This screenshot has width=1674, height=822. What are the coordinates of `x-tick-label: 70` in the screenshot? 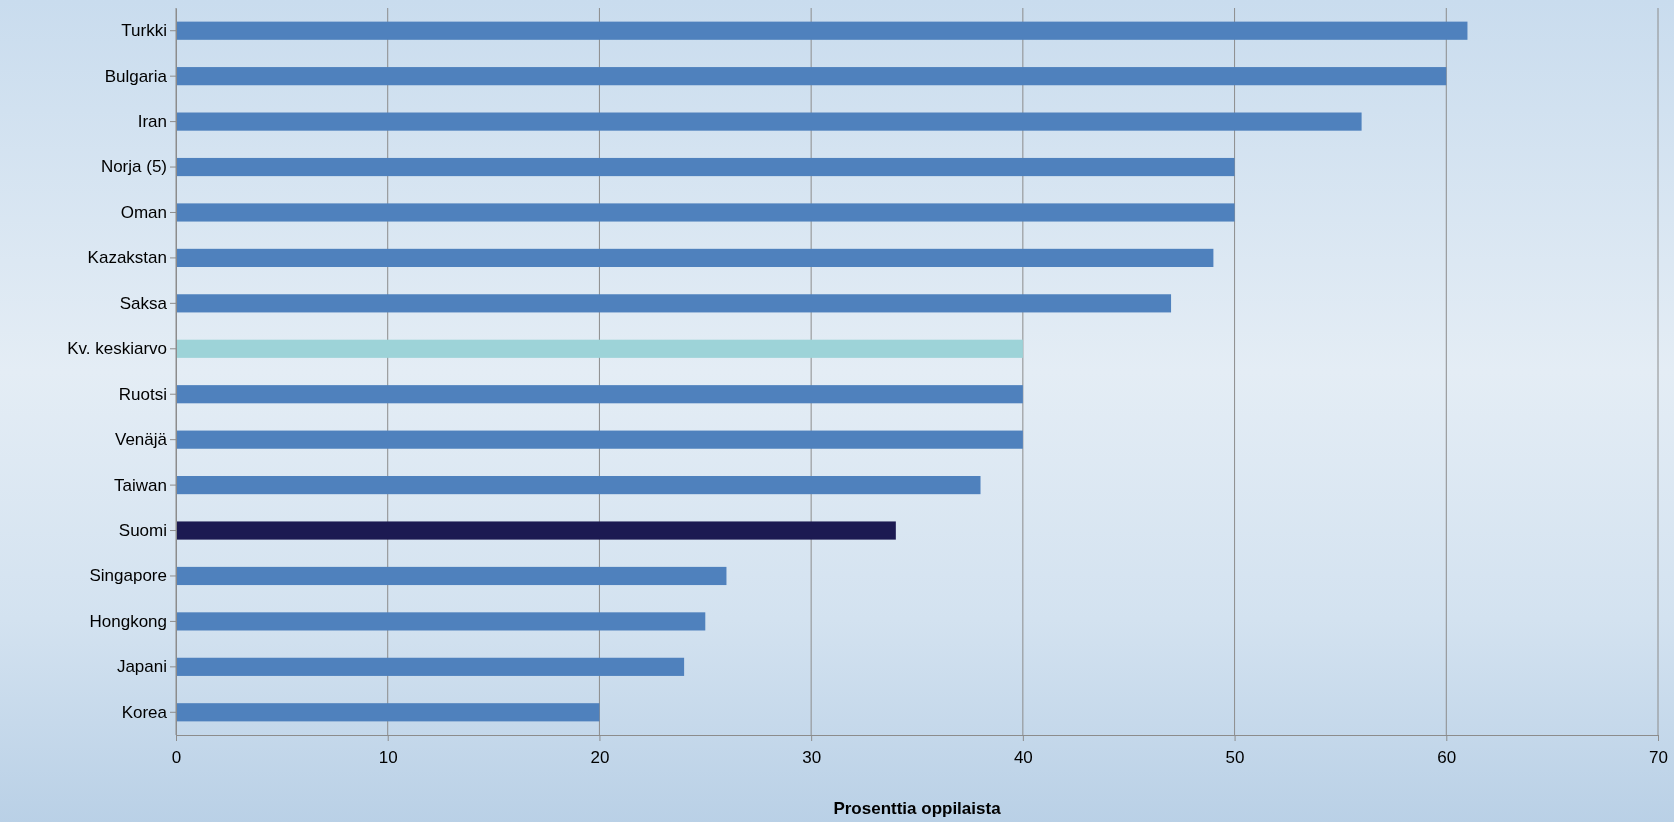 It's located at (1658, 757).